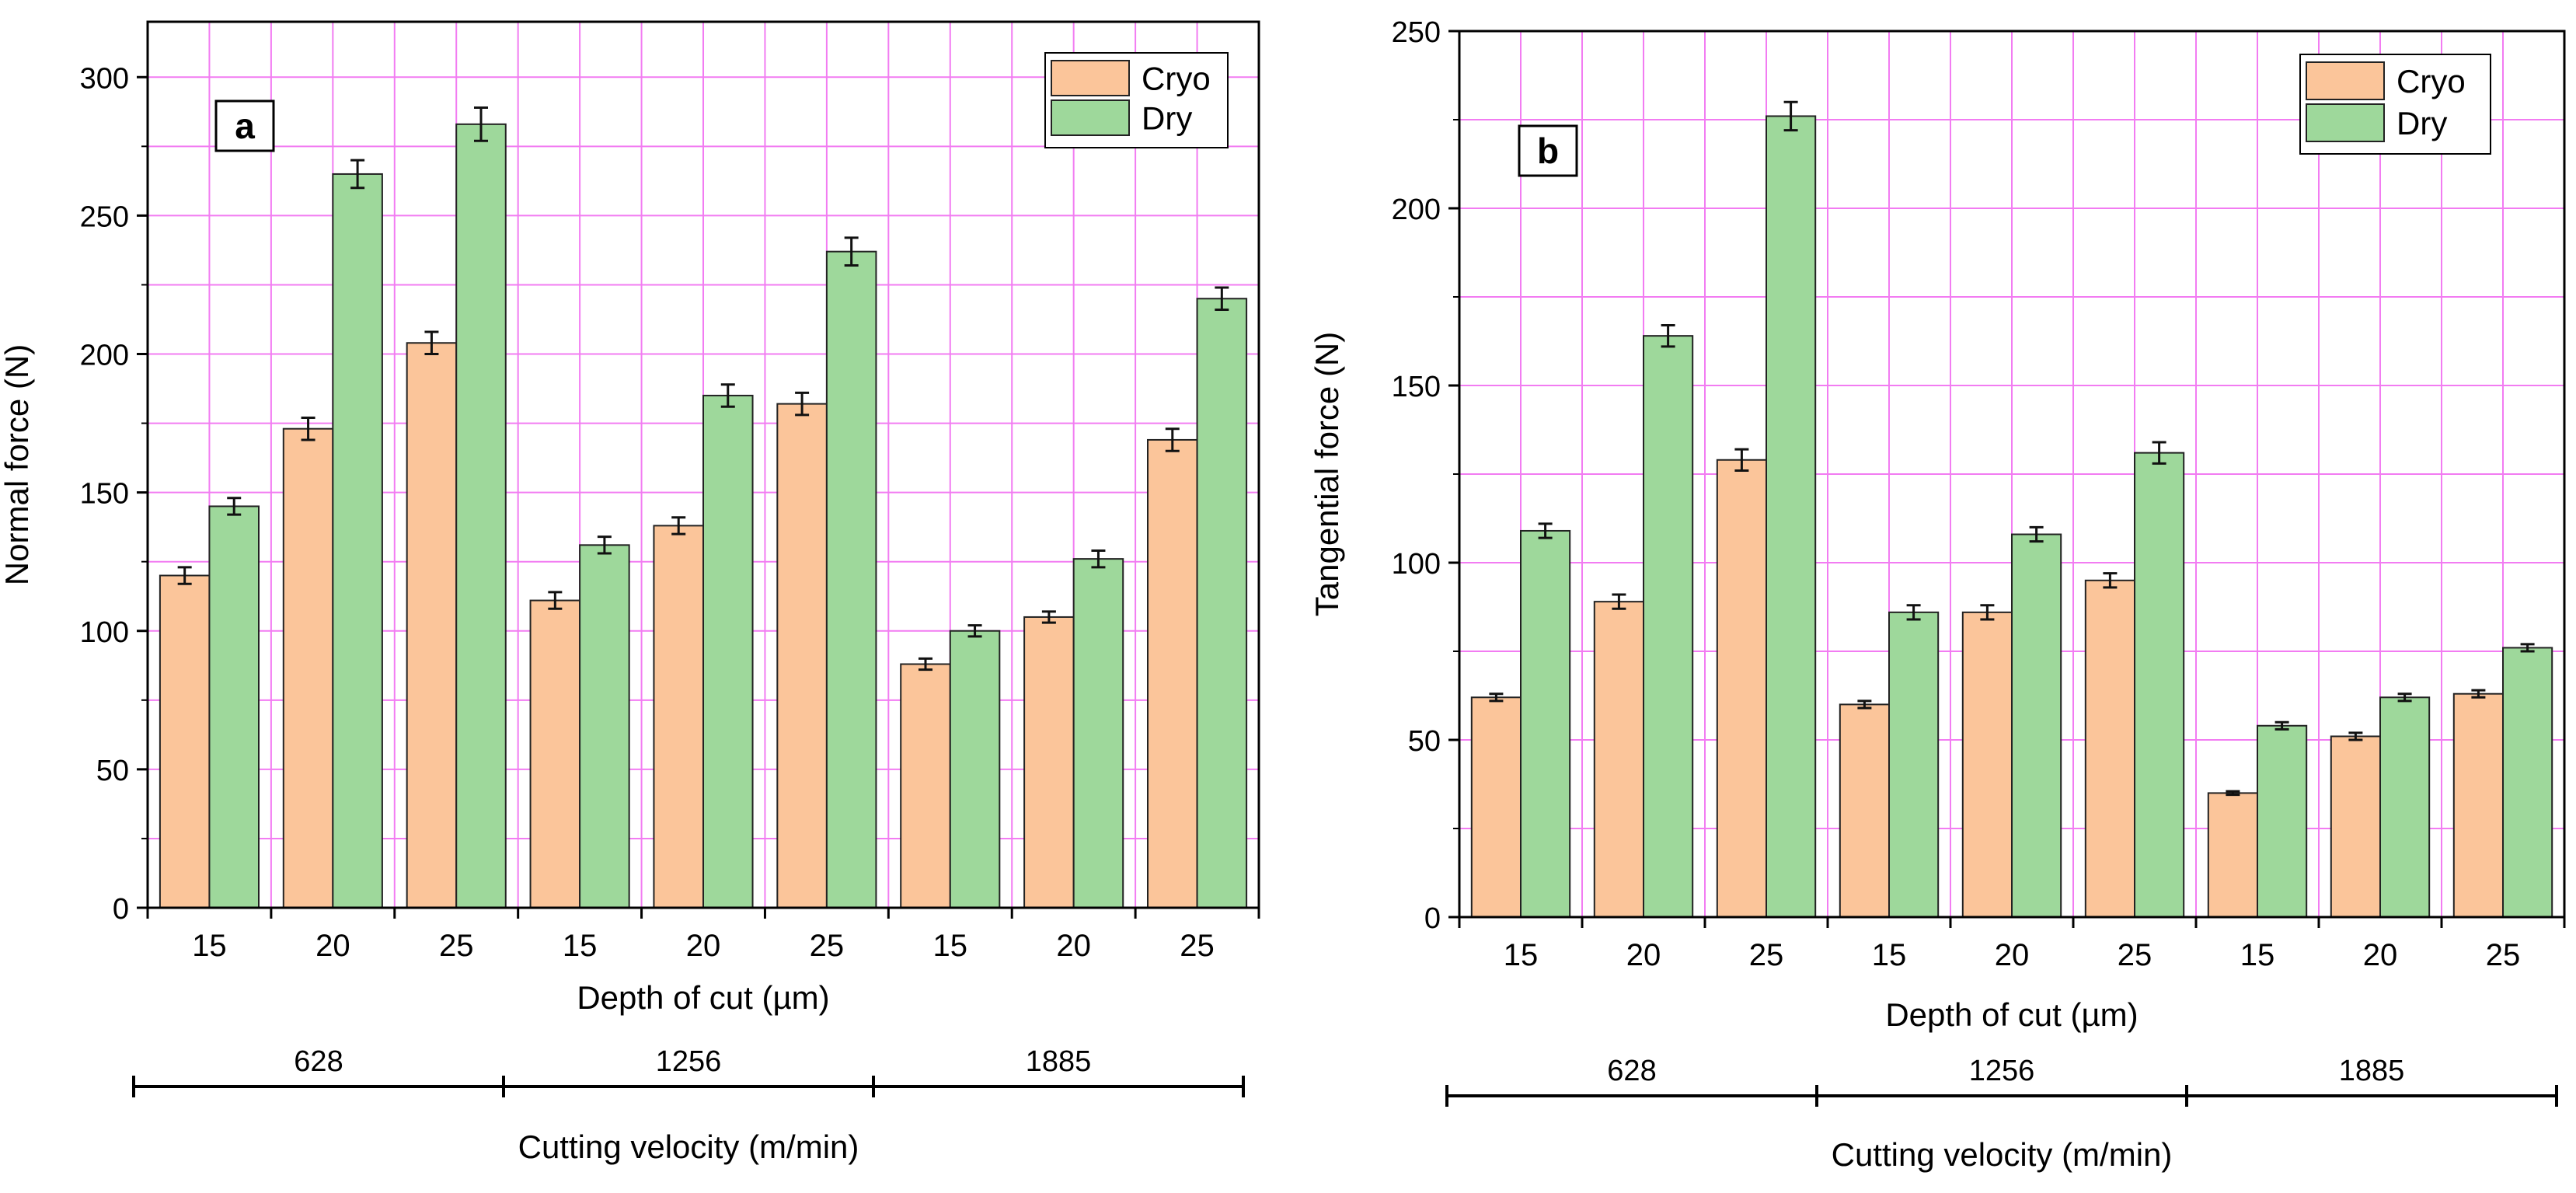 The width and height of the screenshot is (2576, 1193). I want to click on panel-b-legend-label-cryo: Cryo, so click(2431, 81).